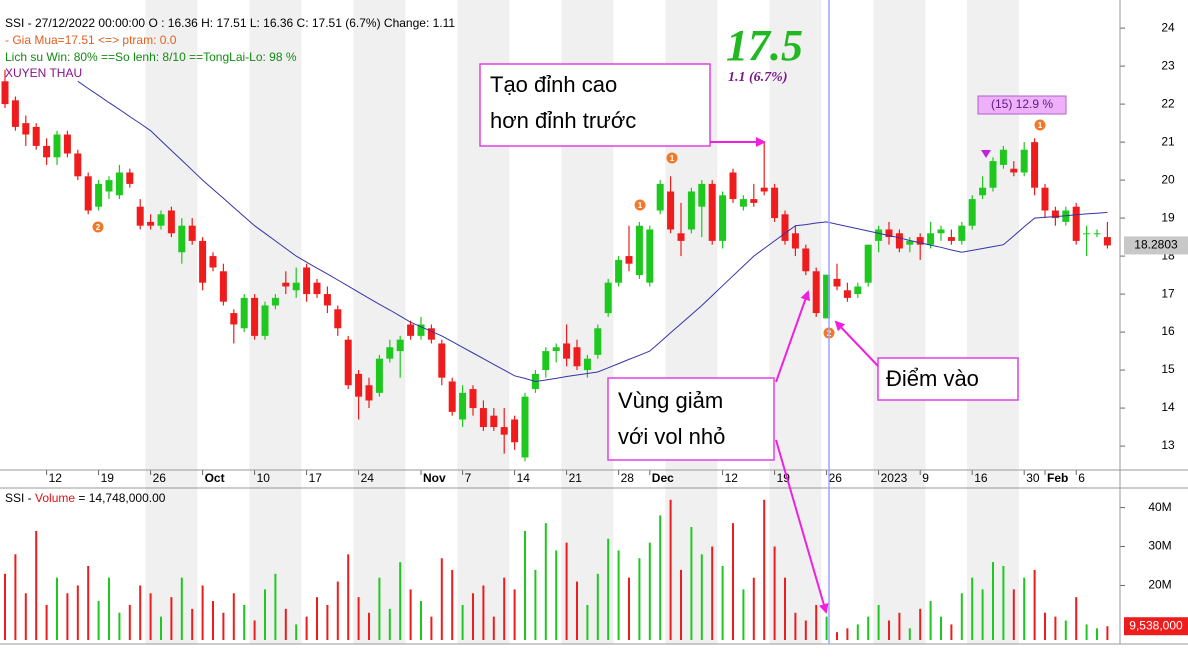  I want to click on signal-triangle, so click(986, 154).